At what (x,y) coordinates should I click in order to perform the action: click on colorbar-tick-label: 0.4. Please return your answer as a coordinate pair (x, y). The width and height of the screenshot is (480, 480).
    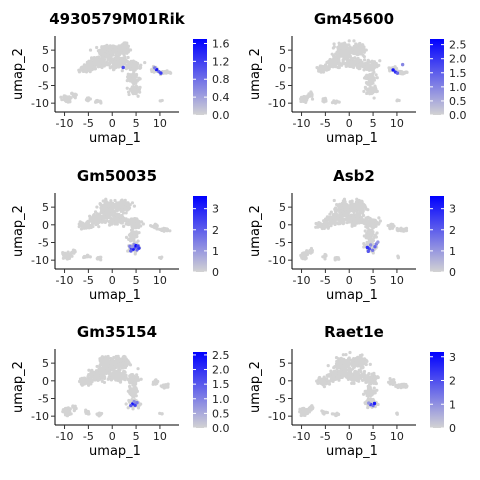
    Looking at the image, I should click on (221, 97).